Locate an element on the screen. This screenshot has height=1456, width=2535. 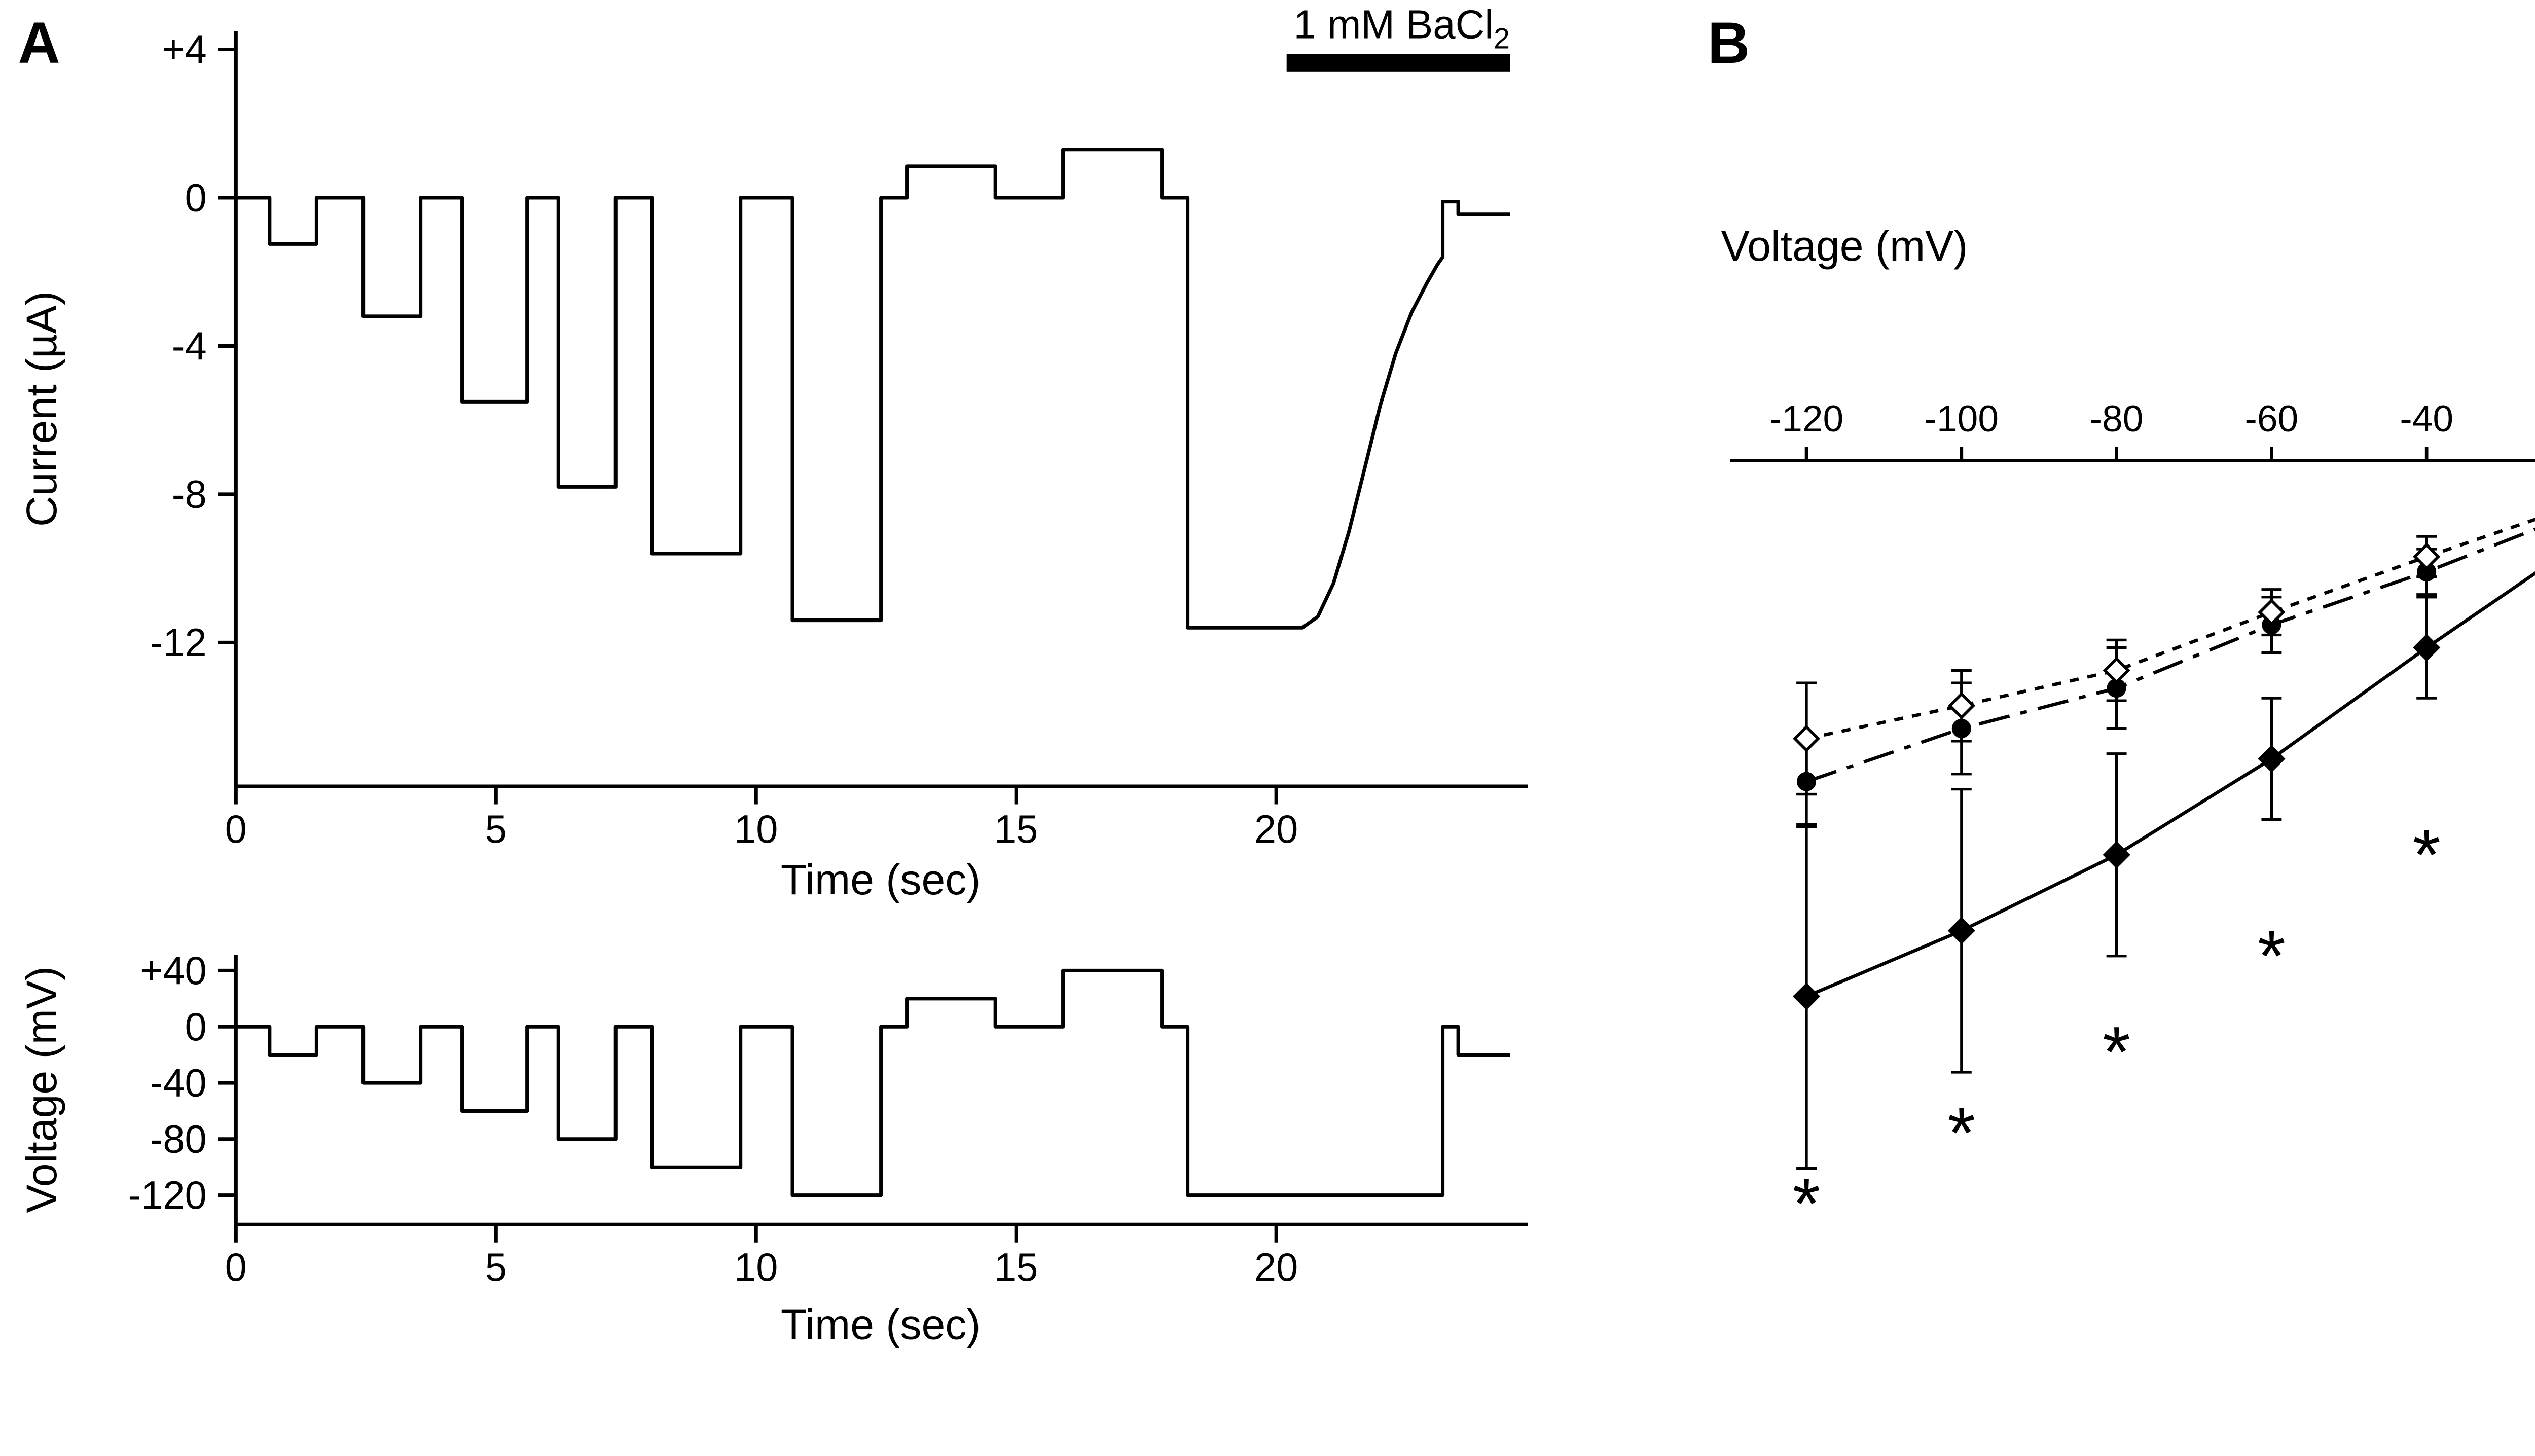
svg-text: -8 is located at coordinates (190, 495).